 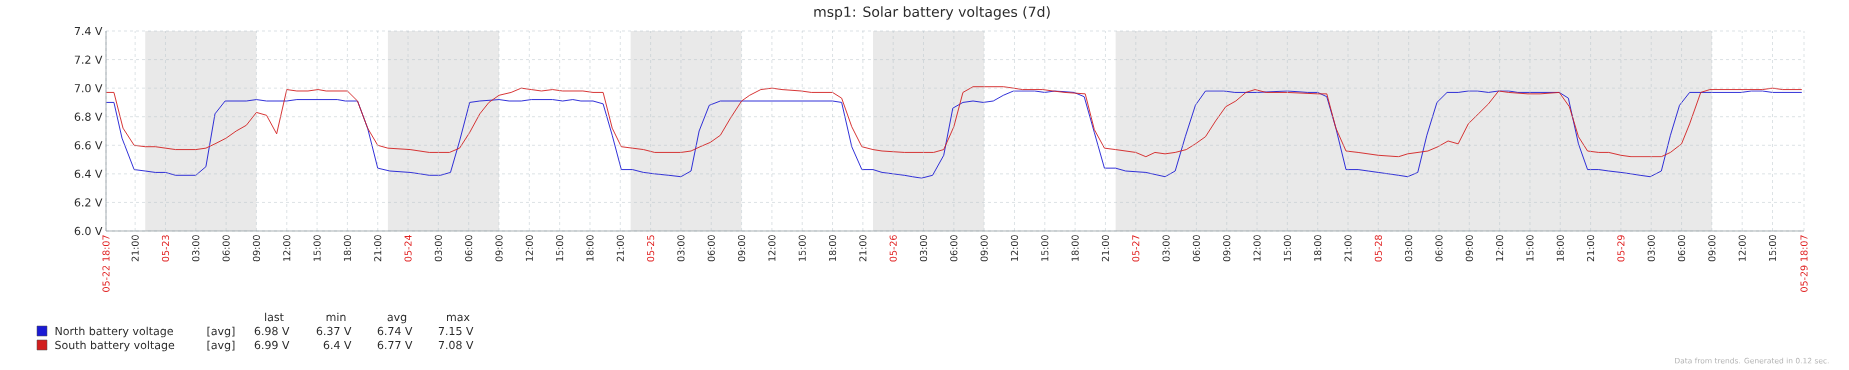 What do you see at coordinates (893, 248) in the screenshot?
I see `x-tick-label: 05-26` at bounding box center [893, 248].